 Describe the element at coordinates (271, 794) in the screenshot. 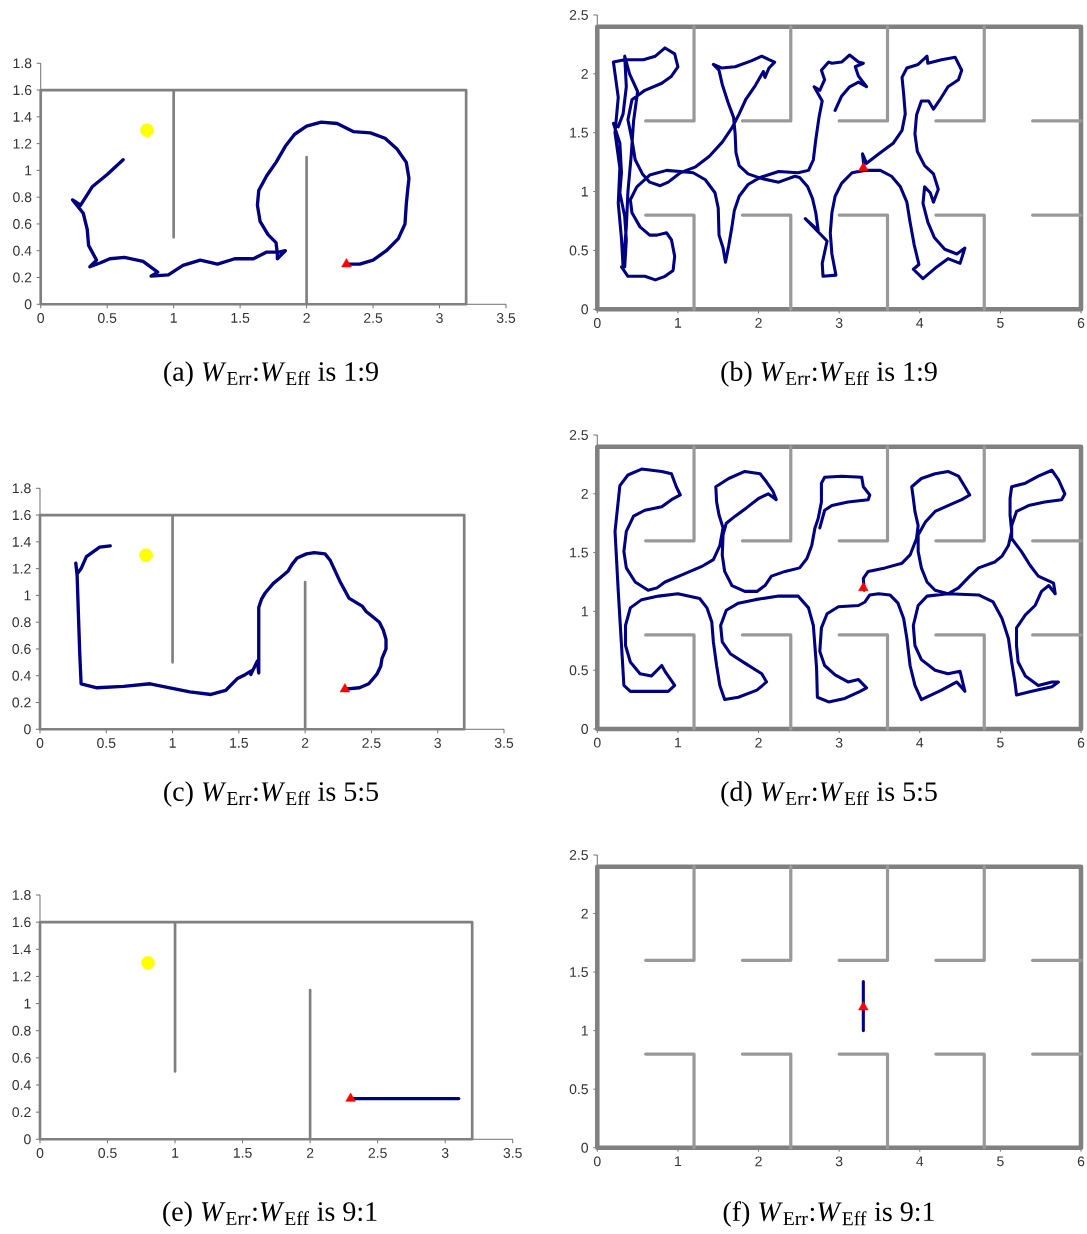

I see `text: (c) W$_{Err}$:W$_{Eff}$ is 5:5` at that location.